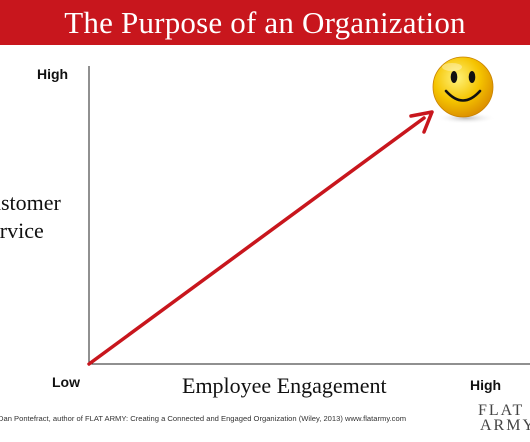 The width and height of the screenshot is (530, 442). Describe the element at coordinates (66, 382) in the screenshot. I see `x-axis-low-label: Low` at that location.